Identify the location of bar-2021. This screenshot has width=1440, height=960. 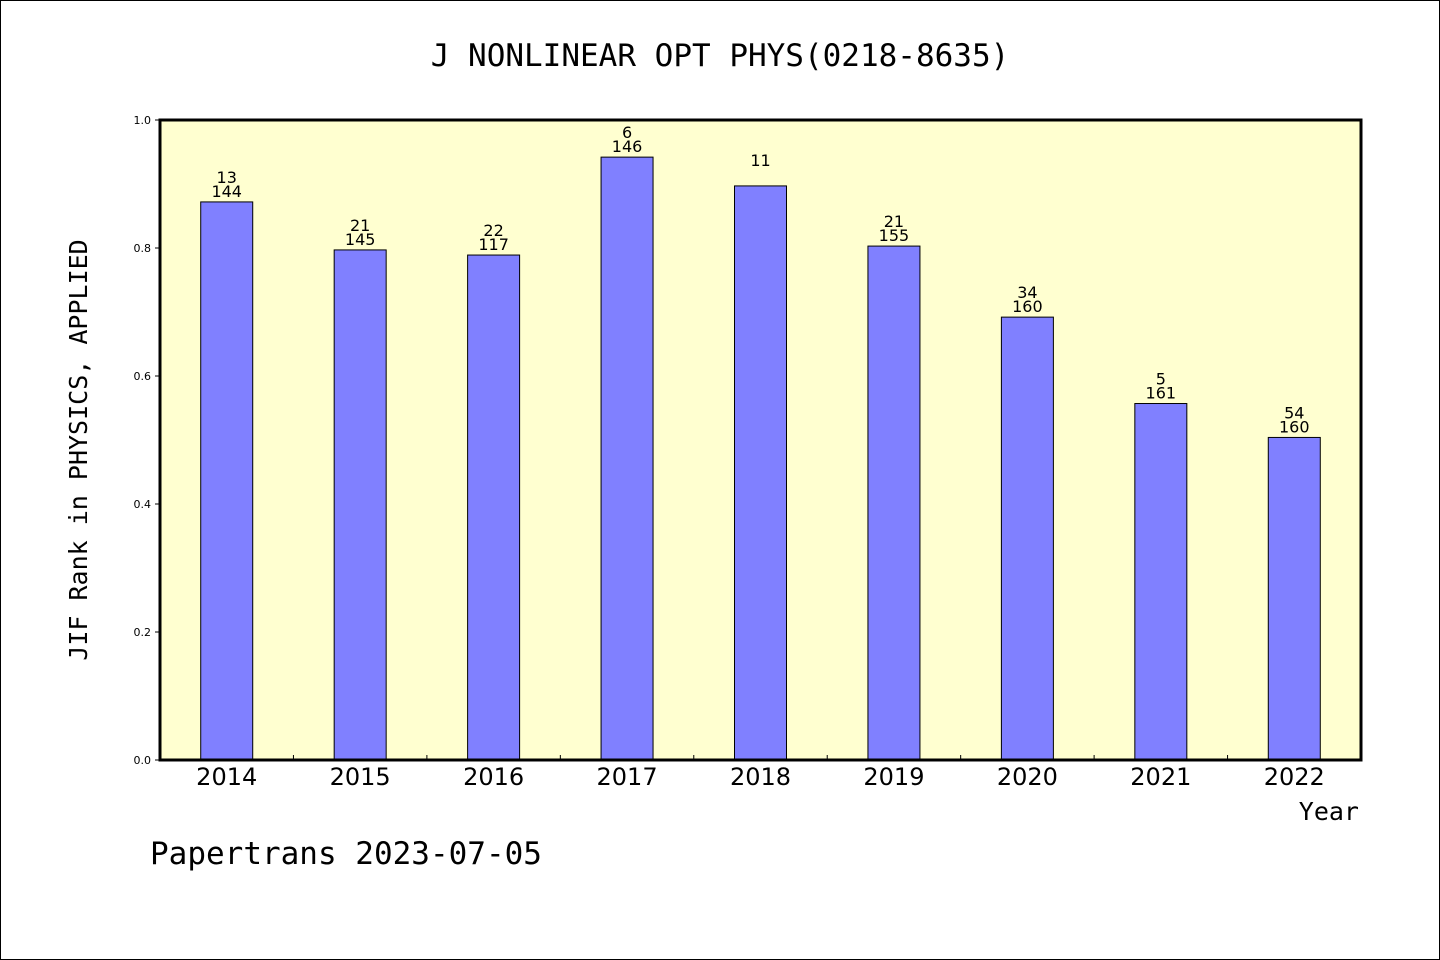
(1161, 582).